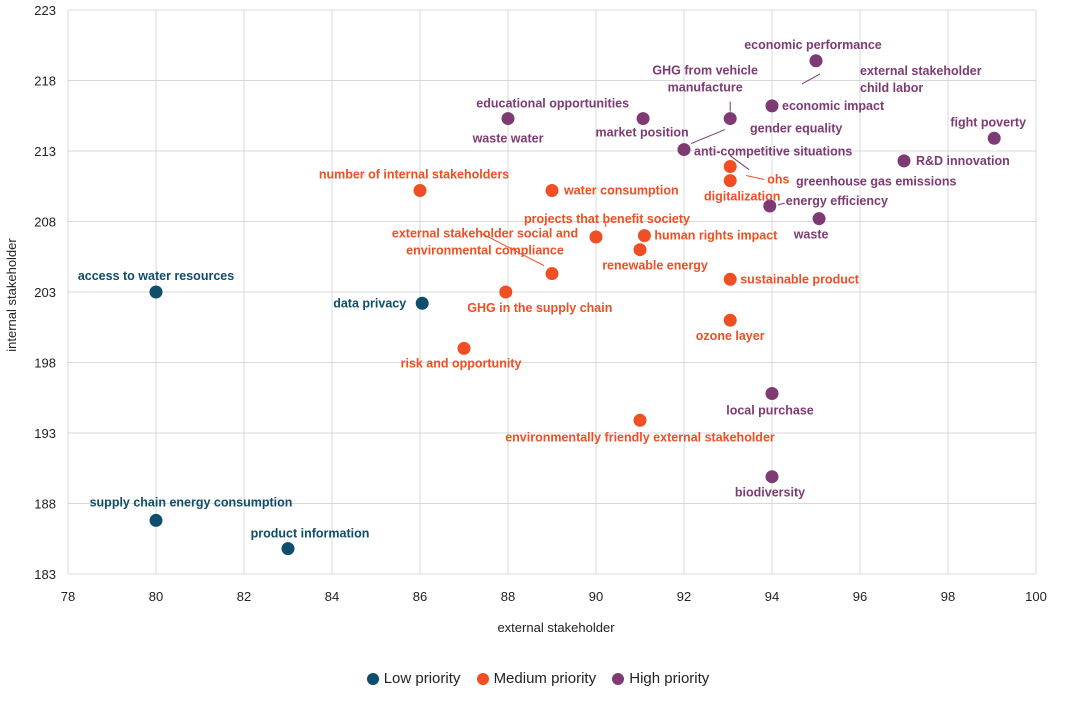  I want to click on point-label-line: R&D innovation, so click(963, 161).